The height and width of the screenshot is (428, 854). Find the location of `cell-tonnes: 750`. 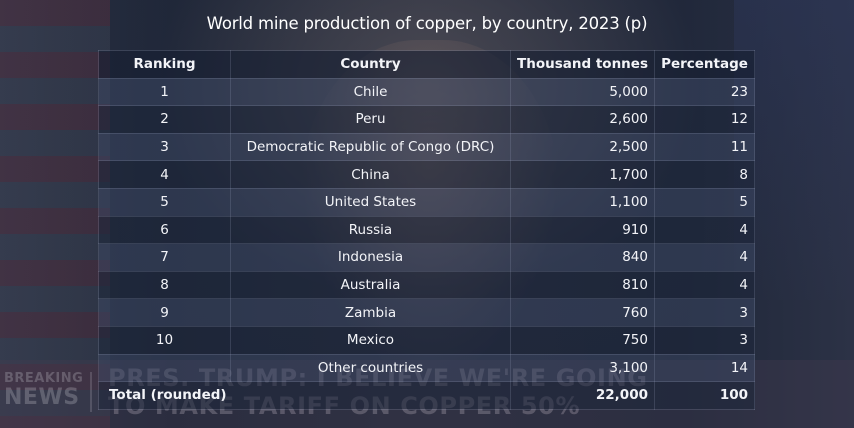

cell-tonnes: 750 is located at coordinates (582, 340).